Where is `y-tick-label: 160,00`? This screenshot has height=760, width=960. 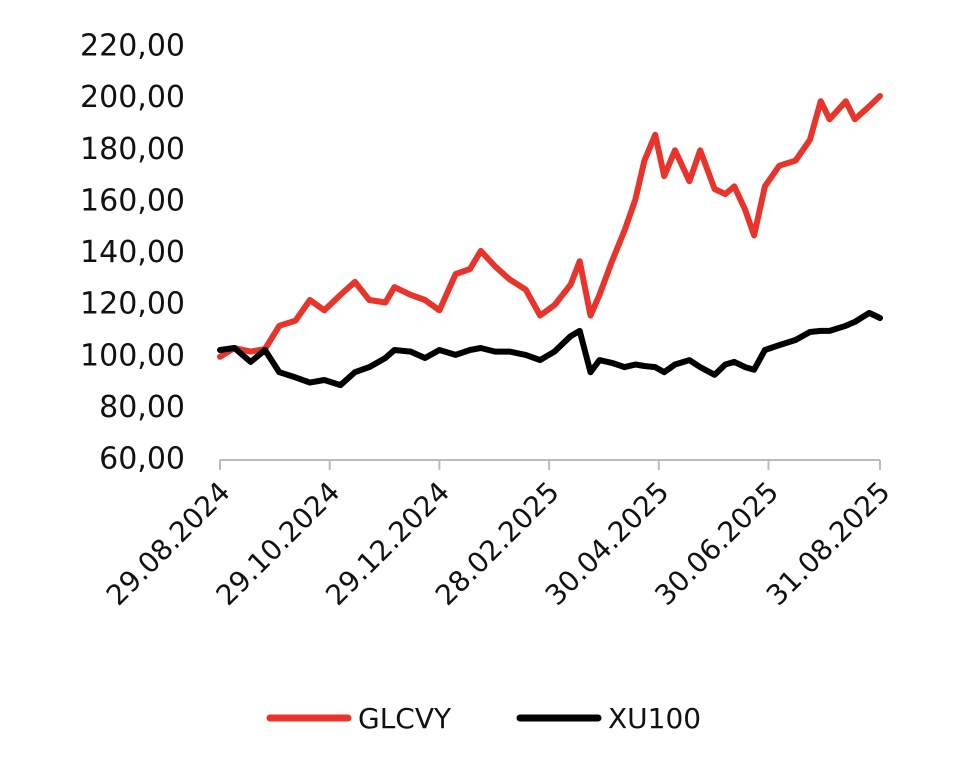 y-tick-label: 160,00 is located at coordinates (132, 200).